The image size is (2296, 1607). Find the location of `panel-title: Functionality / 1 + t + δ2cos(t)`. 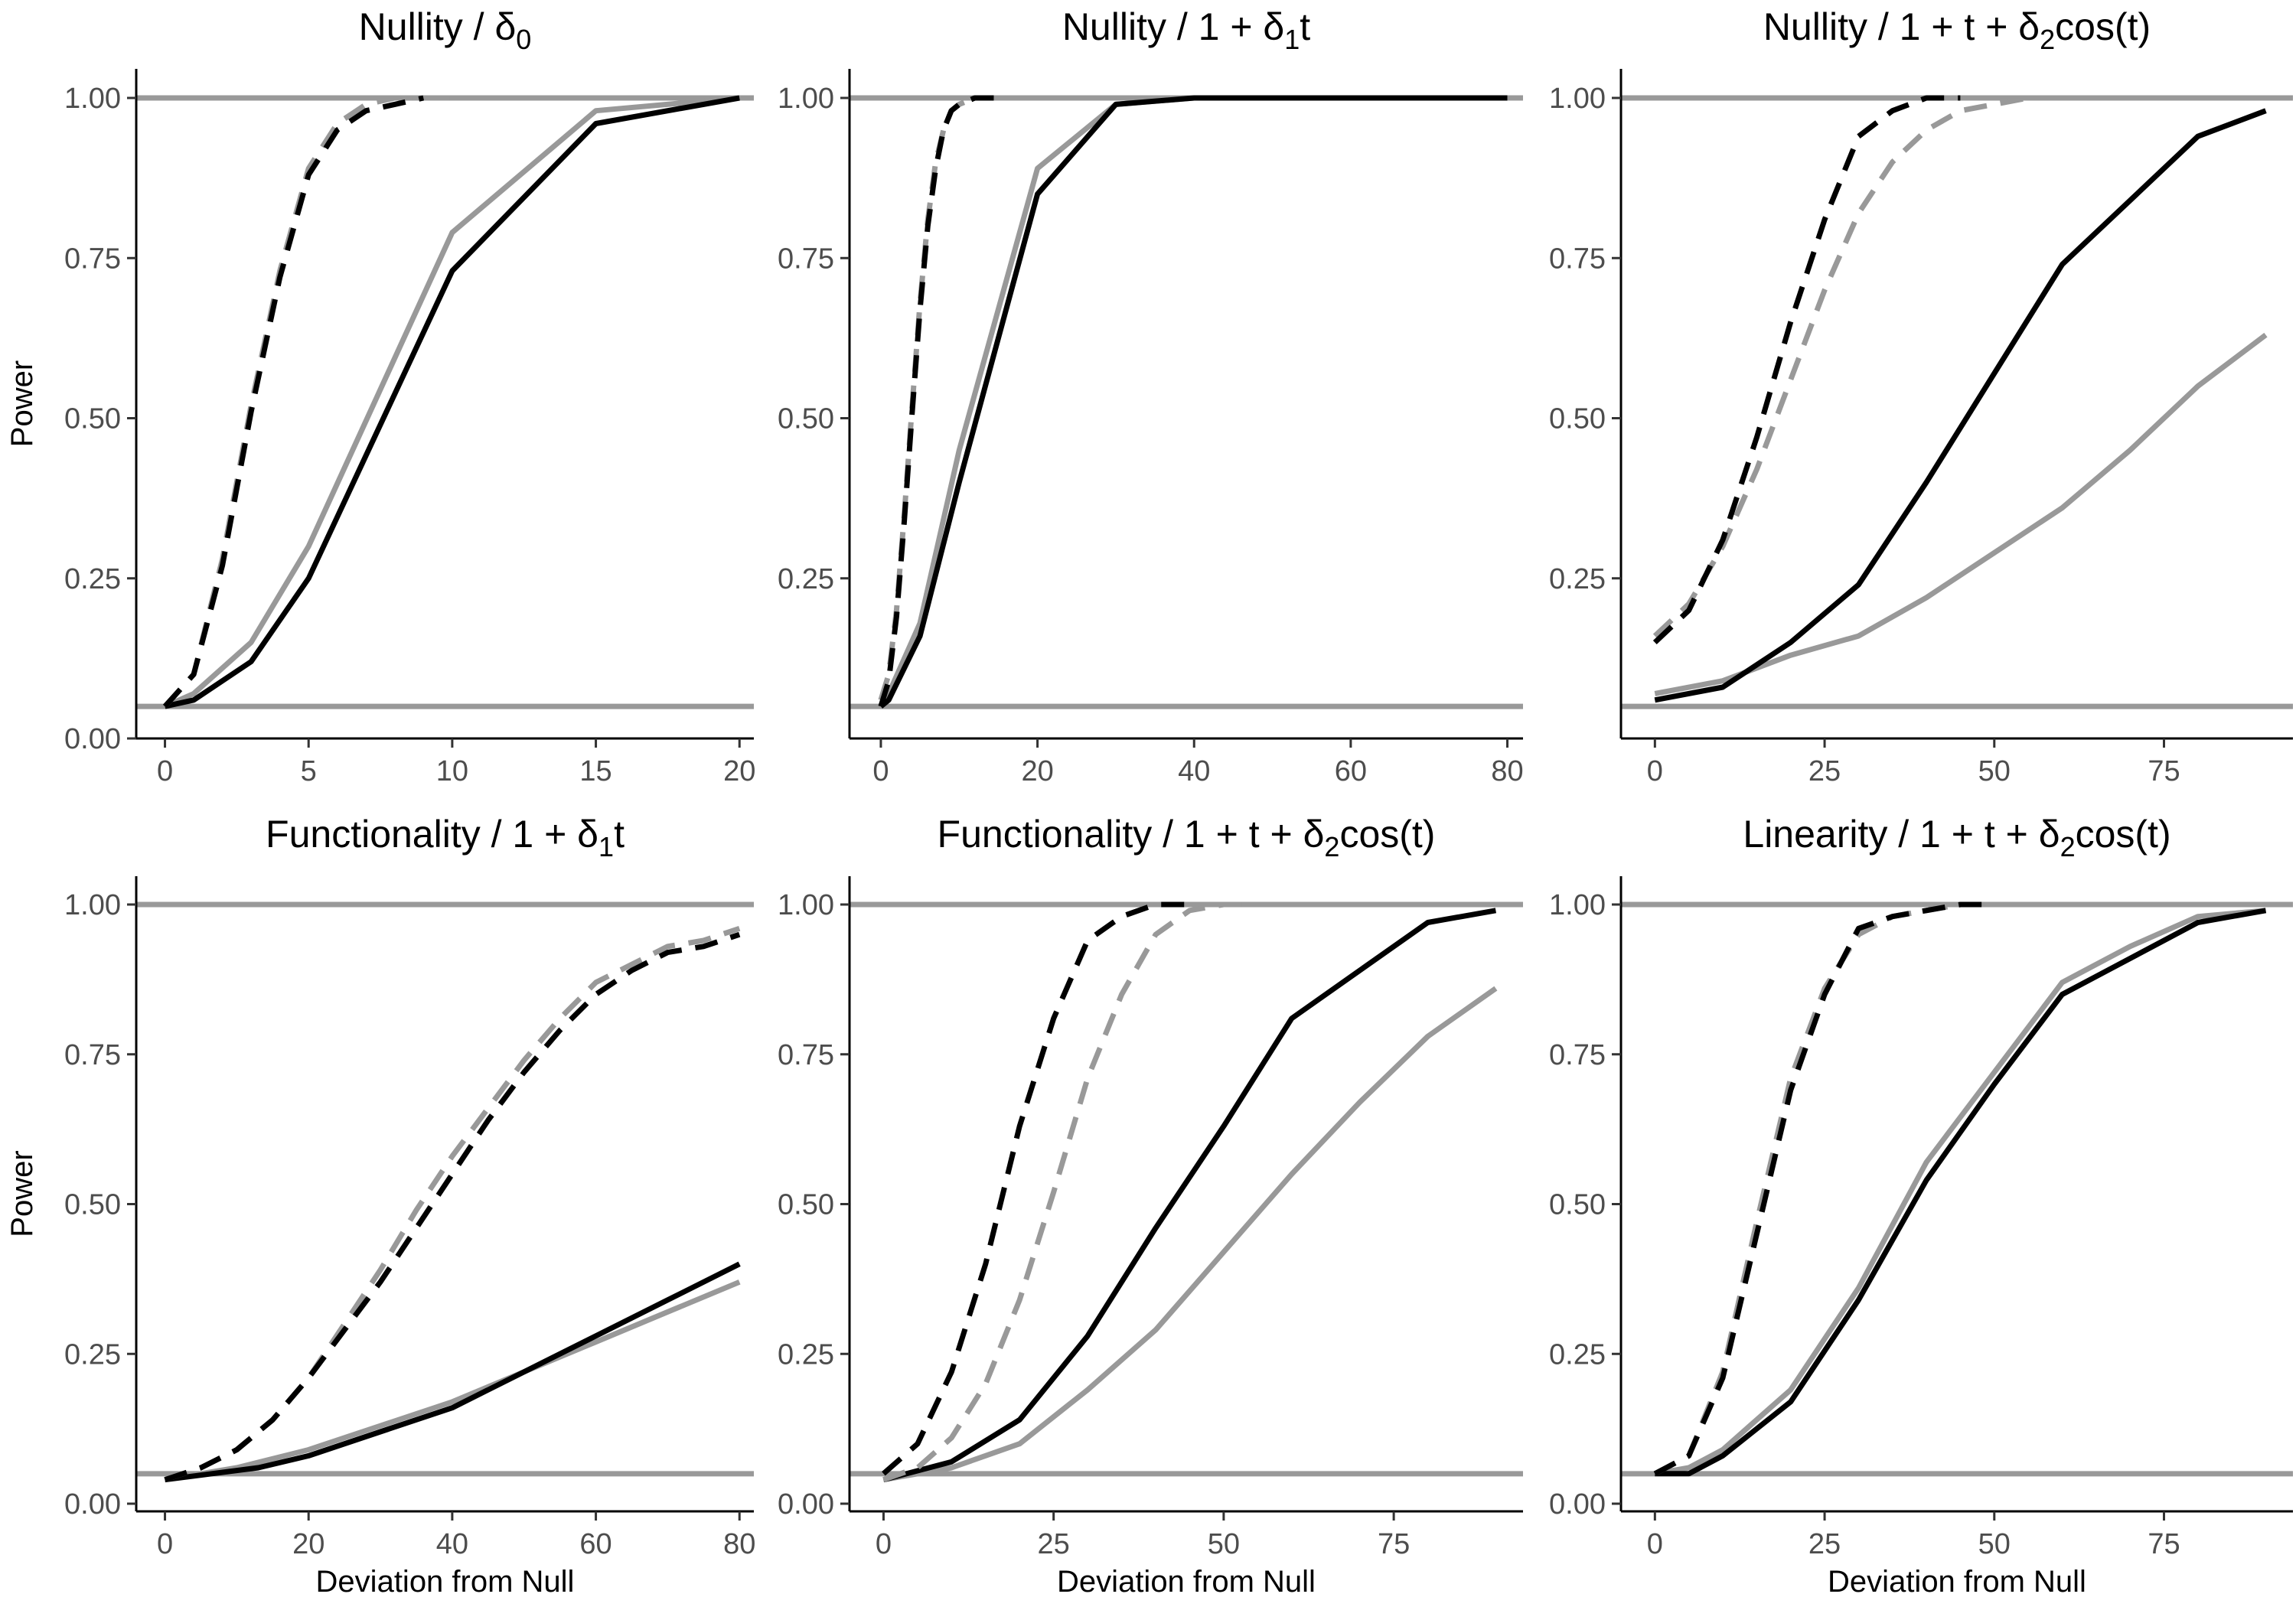

panel-title: Functionality / 1 + t + δ2cos(t) is located at coordinates (1187, 837).